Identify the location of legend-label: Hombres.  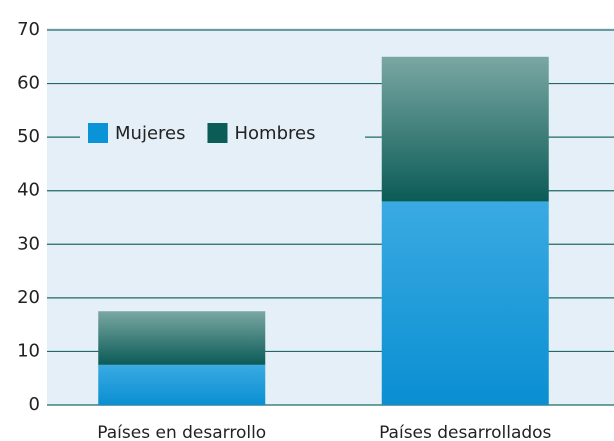
(274, 133).